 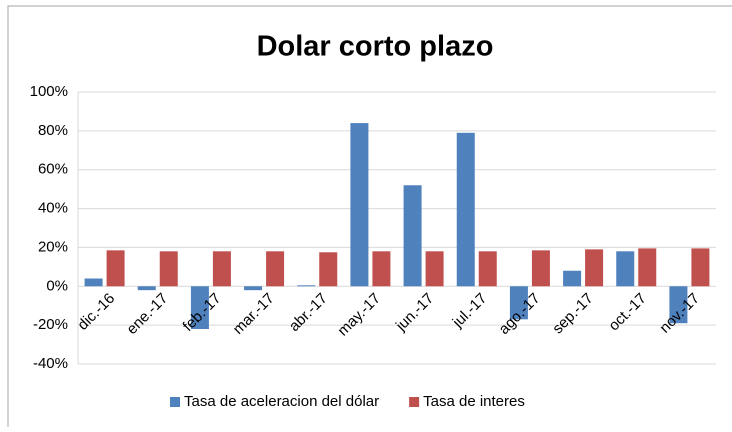 What do you see at coordinates (375, 47) in the screenshot?
I see `chart-title: Dolar corto plazo` at bounding box center [375, 47].